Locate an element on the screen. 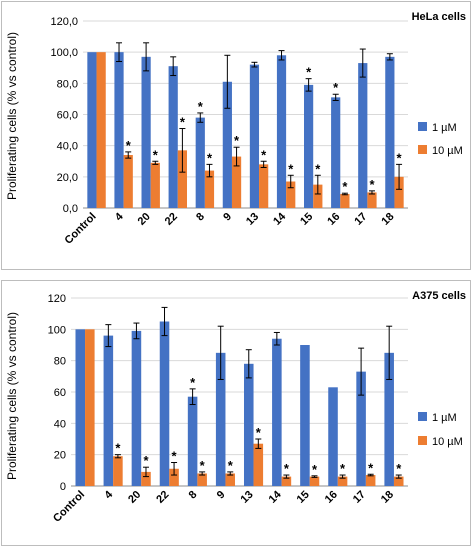  y-tick-label: 100 is located at coordinates (57, 330).